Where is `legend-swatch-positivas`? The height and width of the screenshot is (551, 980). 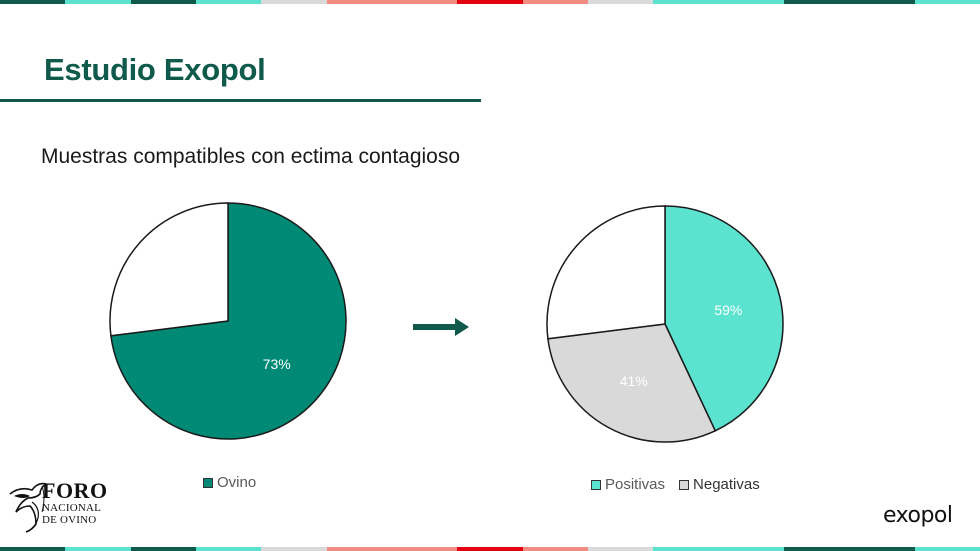
legend-swatch-positivas is located at coordinates (596, 484).